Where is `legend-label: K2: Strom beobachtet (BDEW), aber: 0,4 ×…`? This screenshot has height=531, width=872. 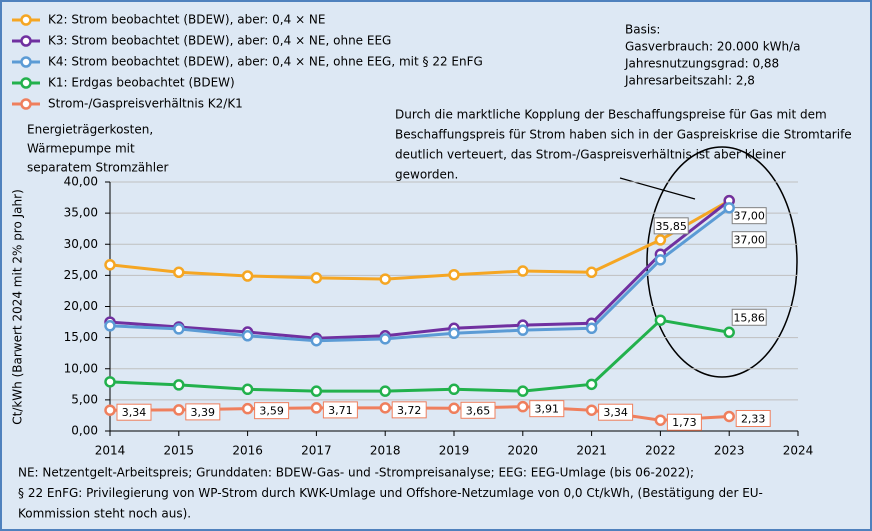
legend-label: K2: Strom beobachtet (BDEW), aber: 0,4 ×… is located at coordinates (187, 20).